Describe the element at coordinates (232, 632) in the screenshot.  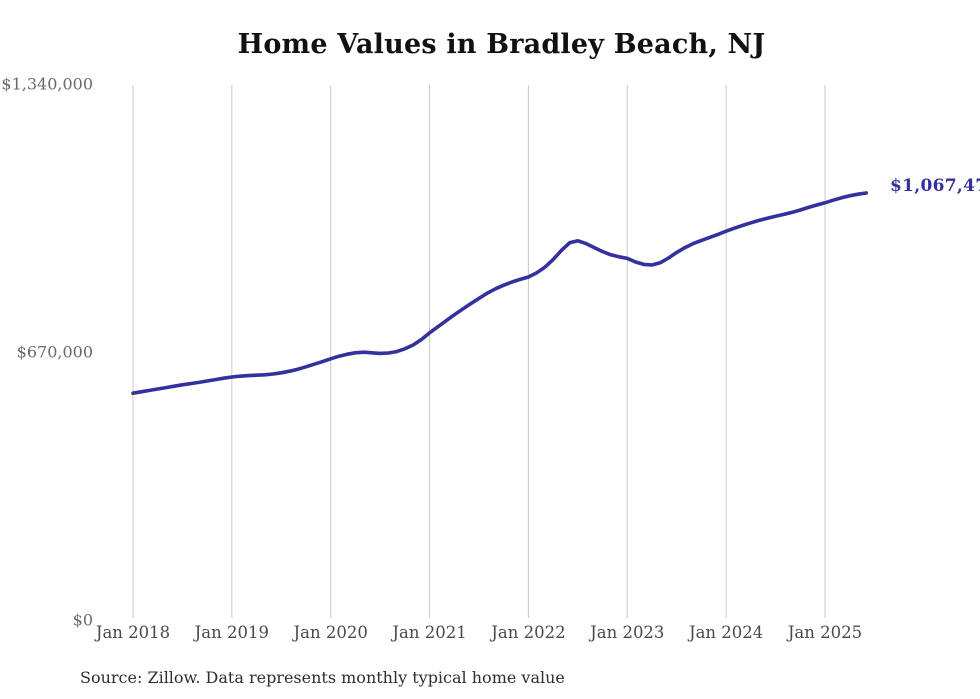
I see `x-axis-tick-label: Jan 2019` at that location.